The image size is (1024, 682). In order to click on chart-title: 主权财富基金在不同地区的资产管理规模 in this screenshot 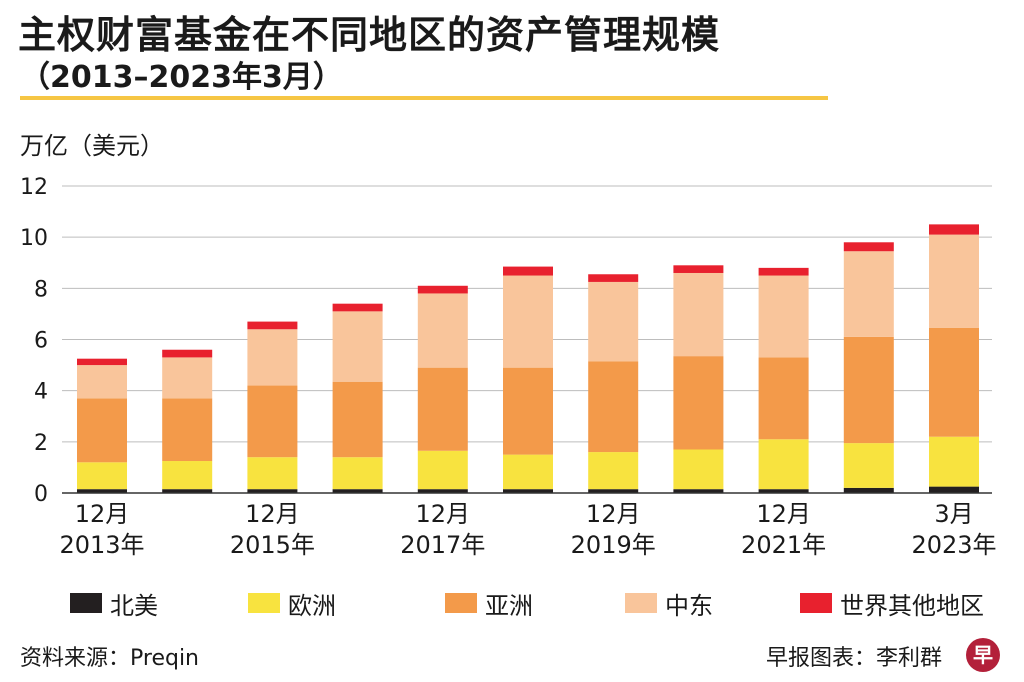, I will do `click(369, 35)`.